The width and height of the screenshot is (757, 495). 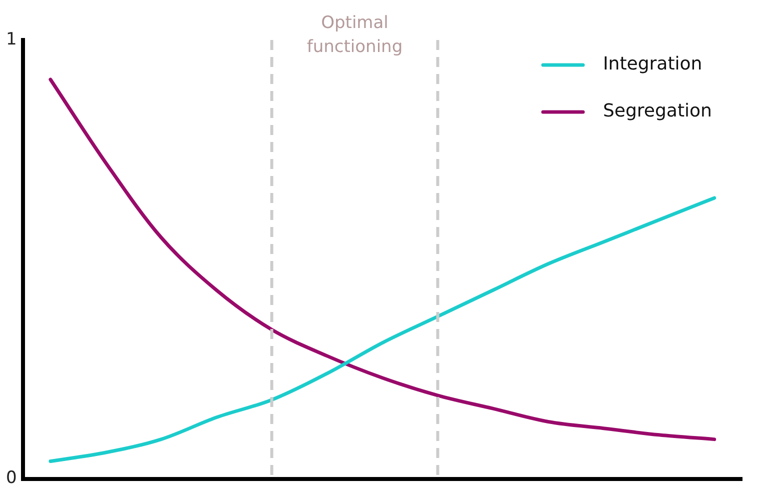 What do you see at coordinates (652, 64) in the screenshot?
I see `legend-label: Integration` at bounding box center [652, 64].